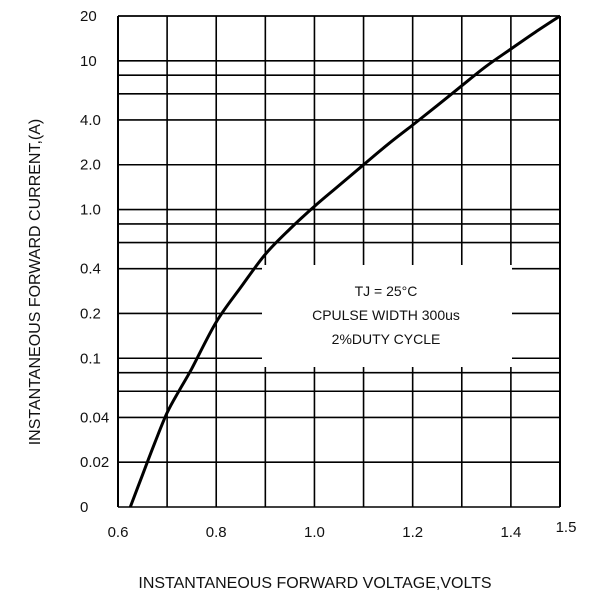 Image resolution: width=596 pixels, height=598 pixels. I want to click on x-axis-label: INSTANTANEOUS FORWARD VOLTAGE,VOLTS, so click(314, 583).